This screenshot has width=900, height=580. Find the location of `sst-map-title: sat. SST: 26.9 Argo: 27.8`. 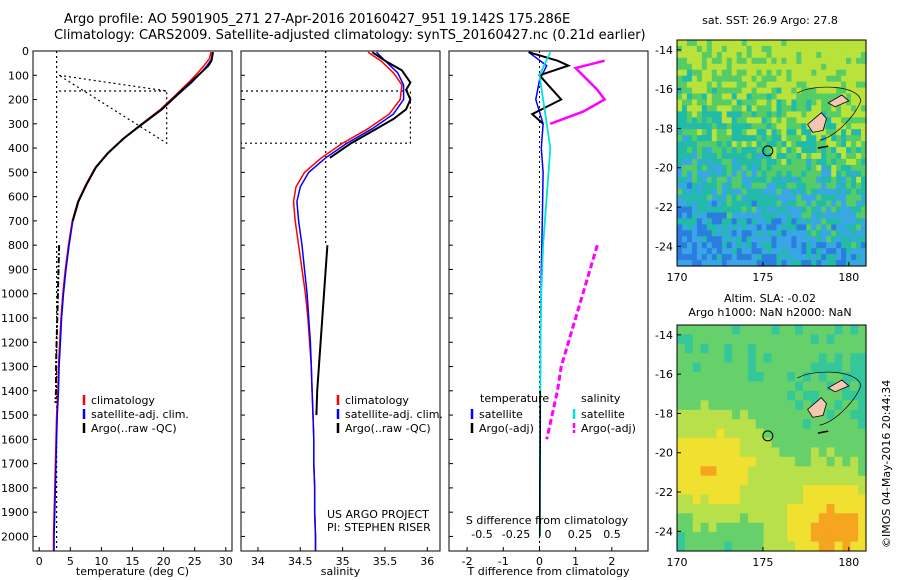

sst-map-title: sat. SST: 26.9 Argo: 27.8 is located at coordinates (770, 20).